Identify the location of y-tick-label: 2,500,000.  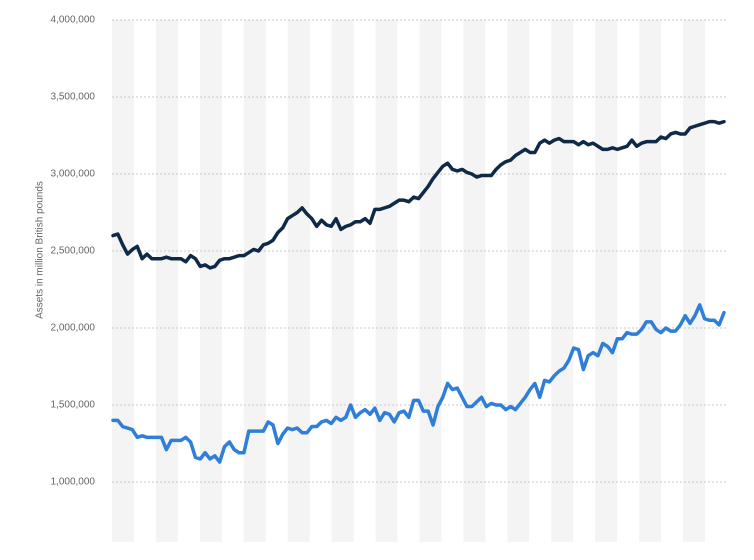
(73, 251).